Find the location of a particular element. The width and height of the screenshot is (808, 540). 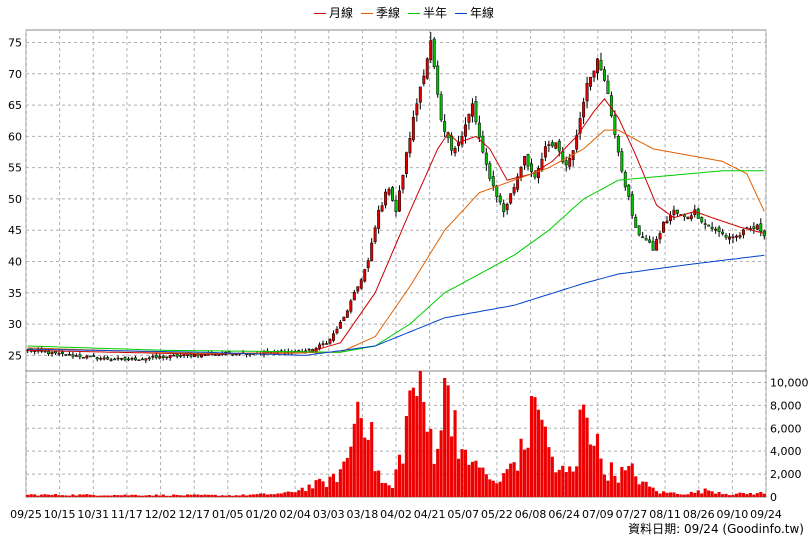

x-tick-label: 06/24 is located at coordinates (564, 514).